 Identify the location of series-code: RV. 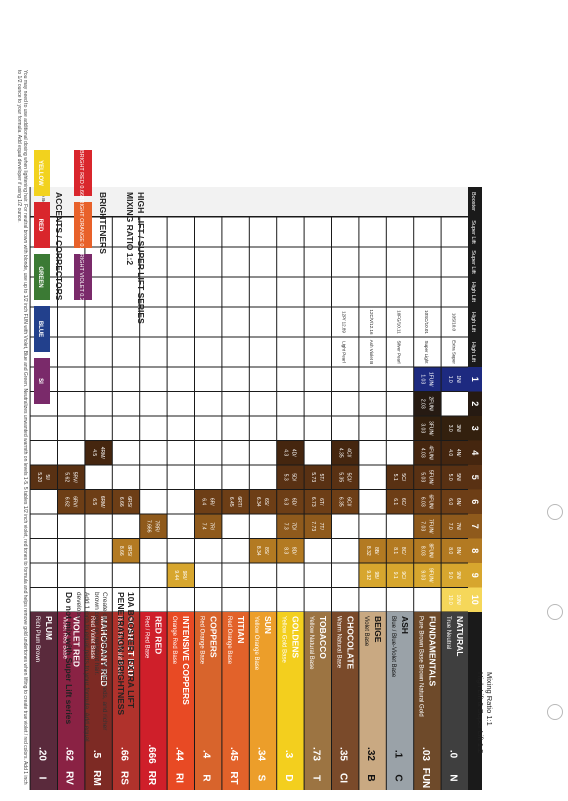
(69, 778).